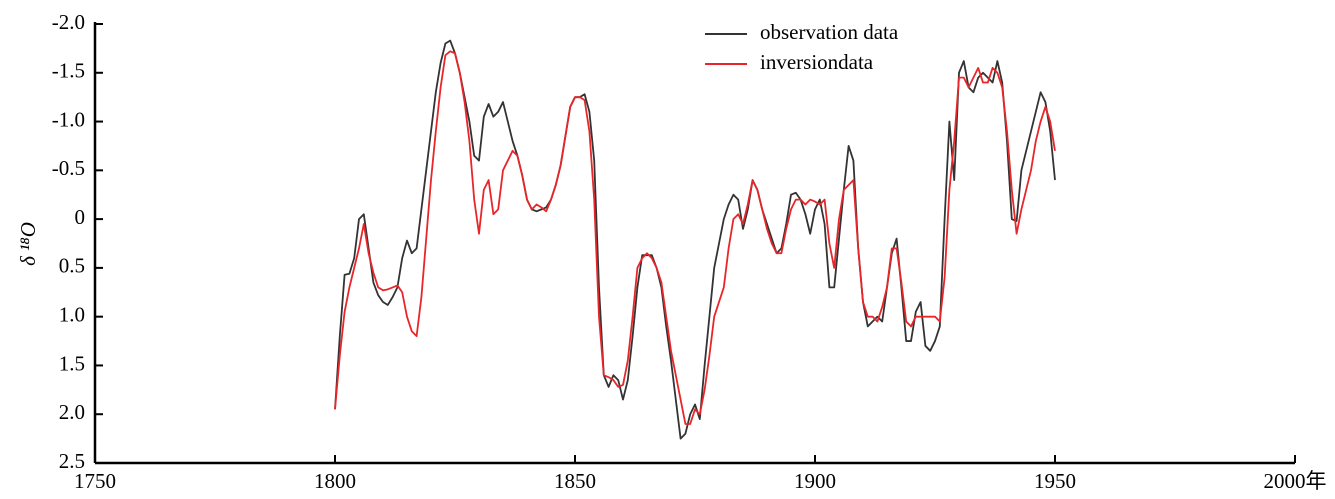  What do you see at coordinates (1295, 481) in the screenshot?
I see `x-tick-label: 2000年` at bounding box center [1295, 481].